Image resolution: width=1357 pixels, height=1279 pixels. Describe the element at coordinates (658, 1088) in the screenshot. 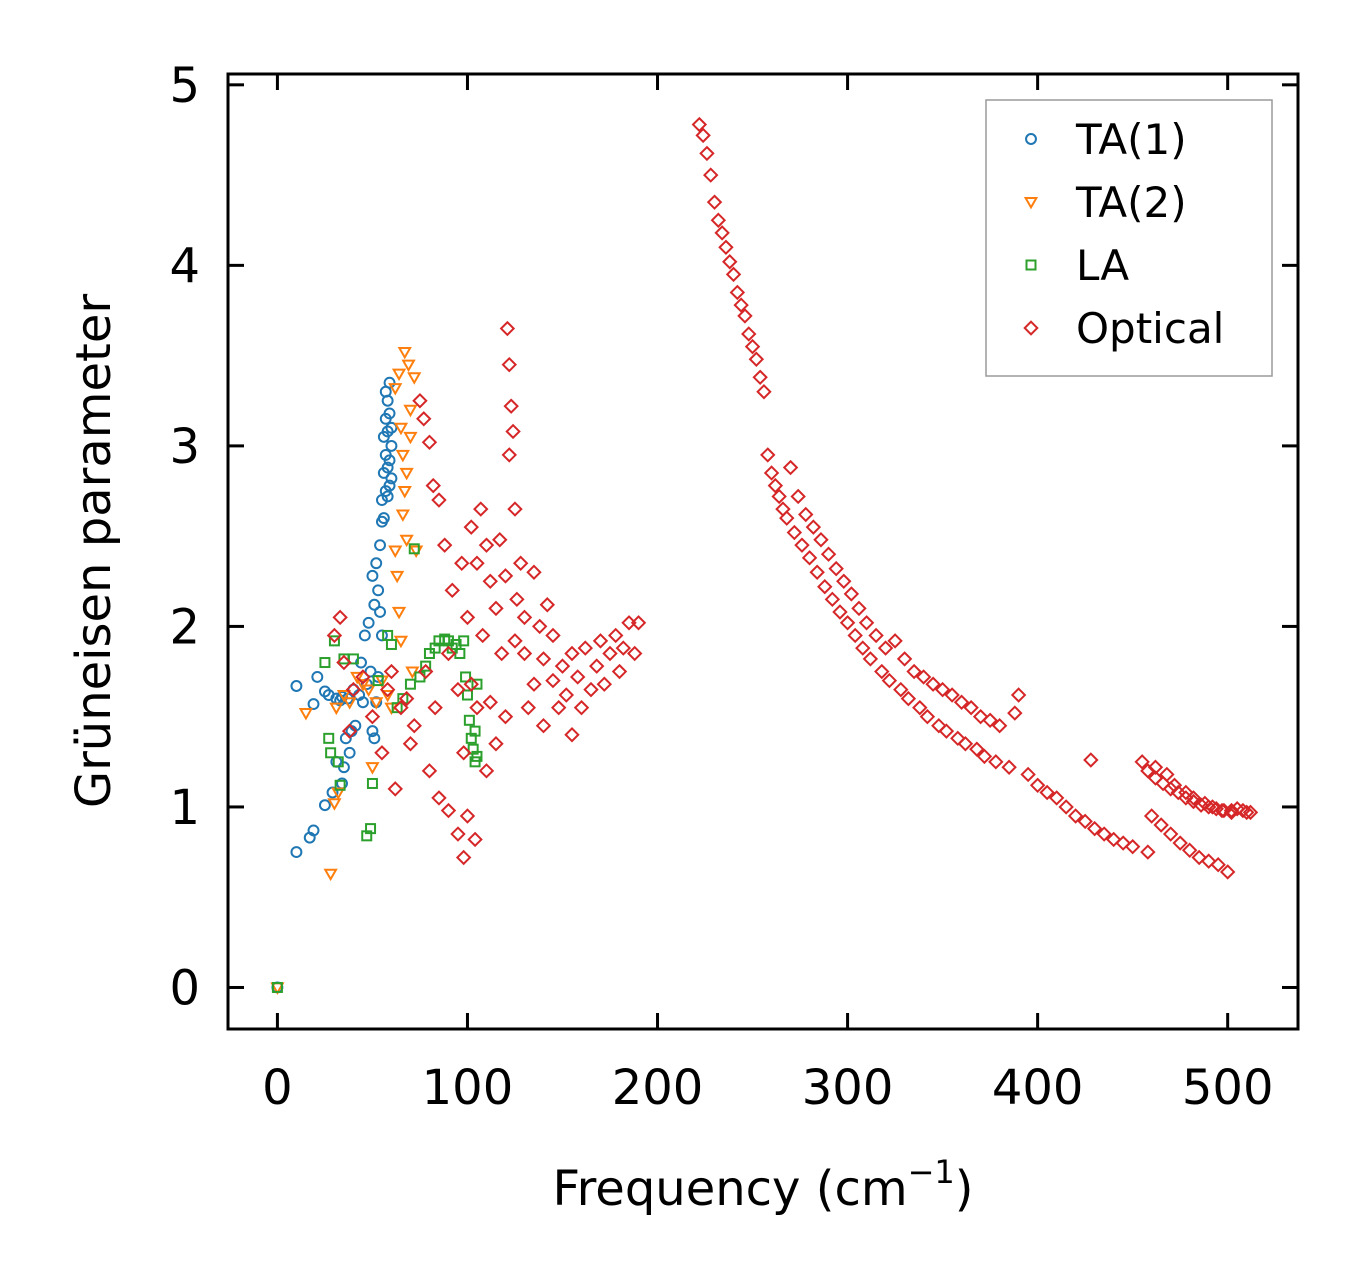

I see `x-tick-label: 200` at that location.